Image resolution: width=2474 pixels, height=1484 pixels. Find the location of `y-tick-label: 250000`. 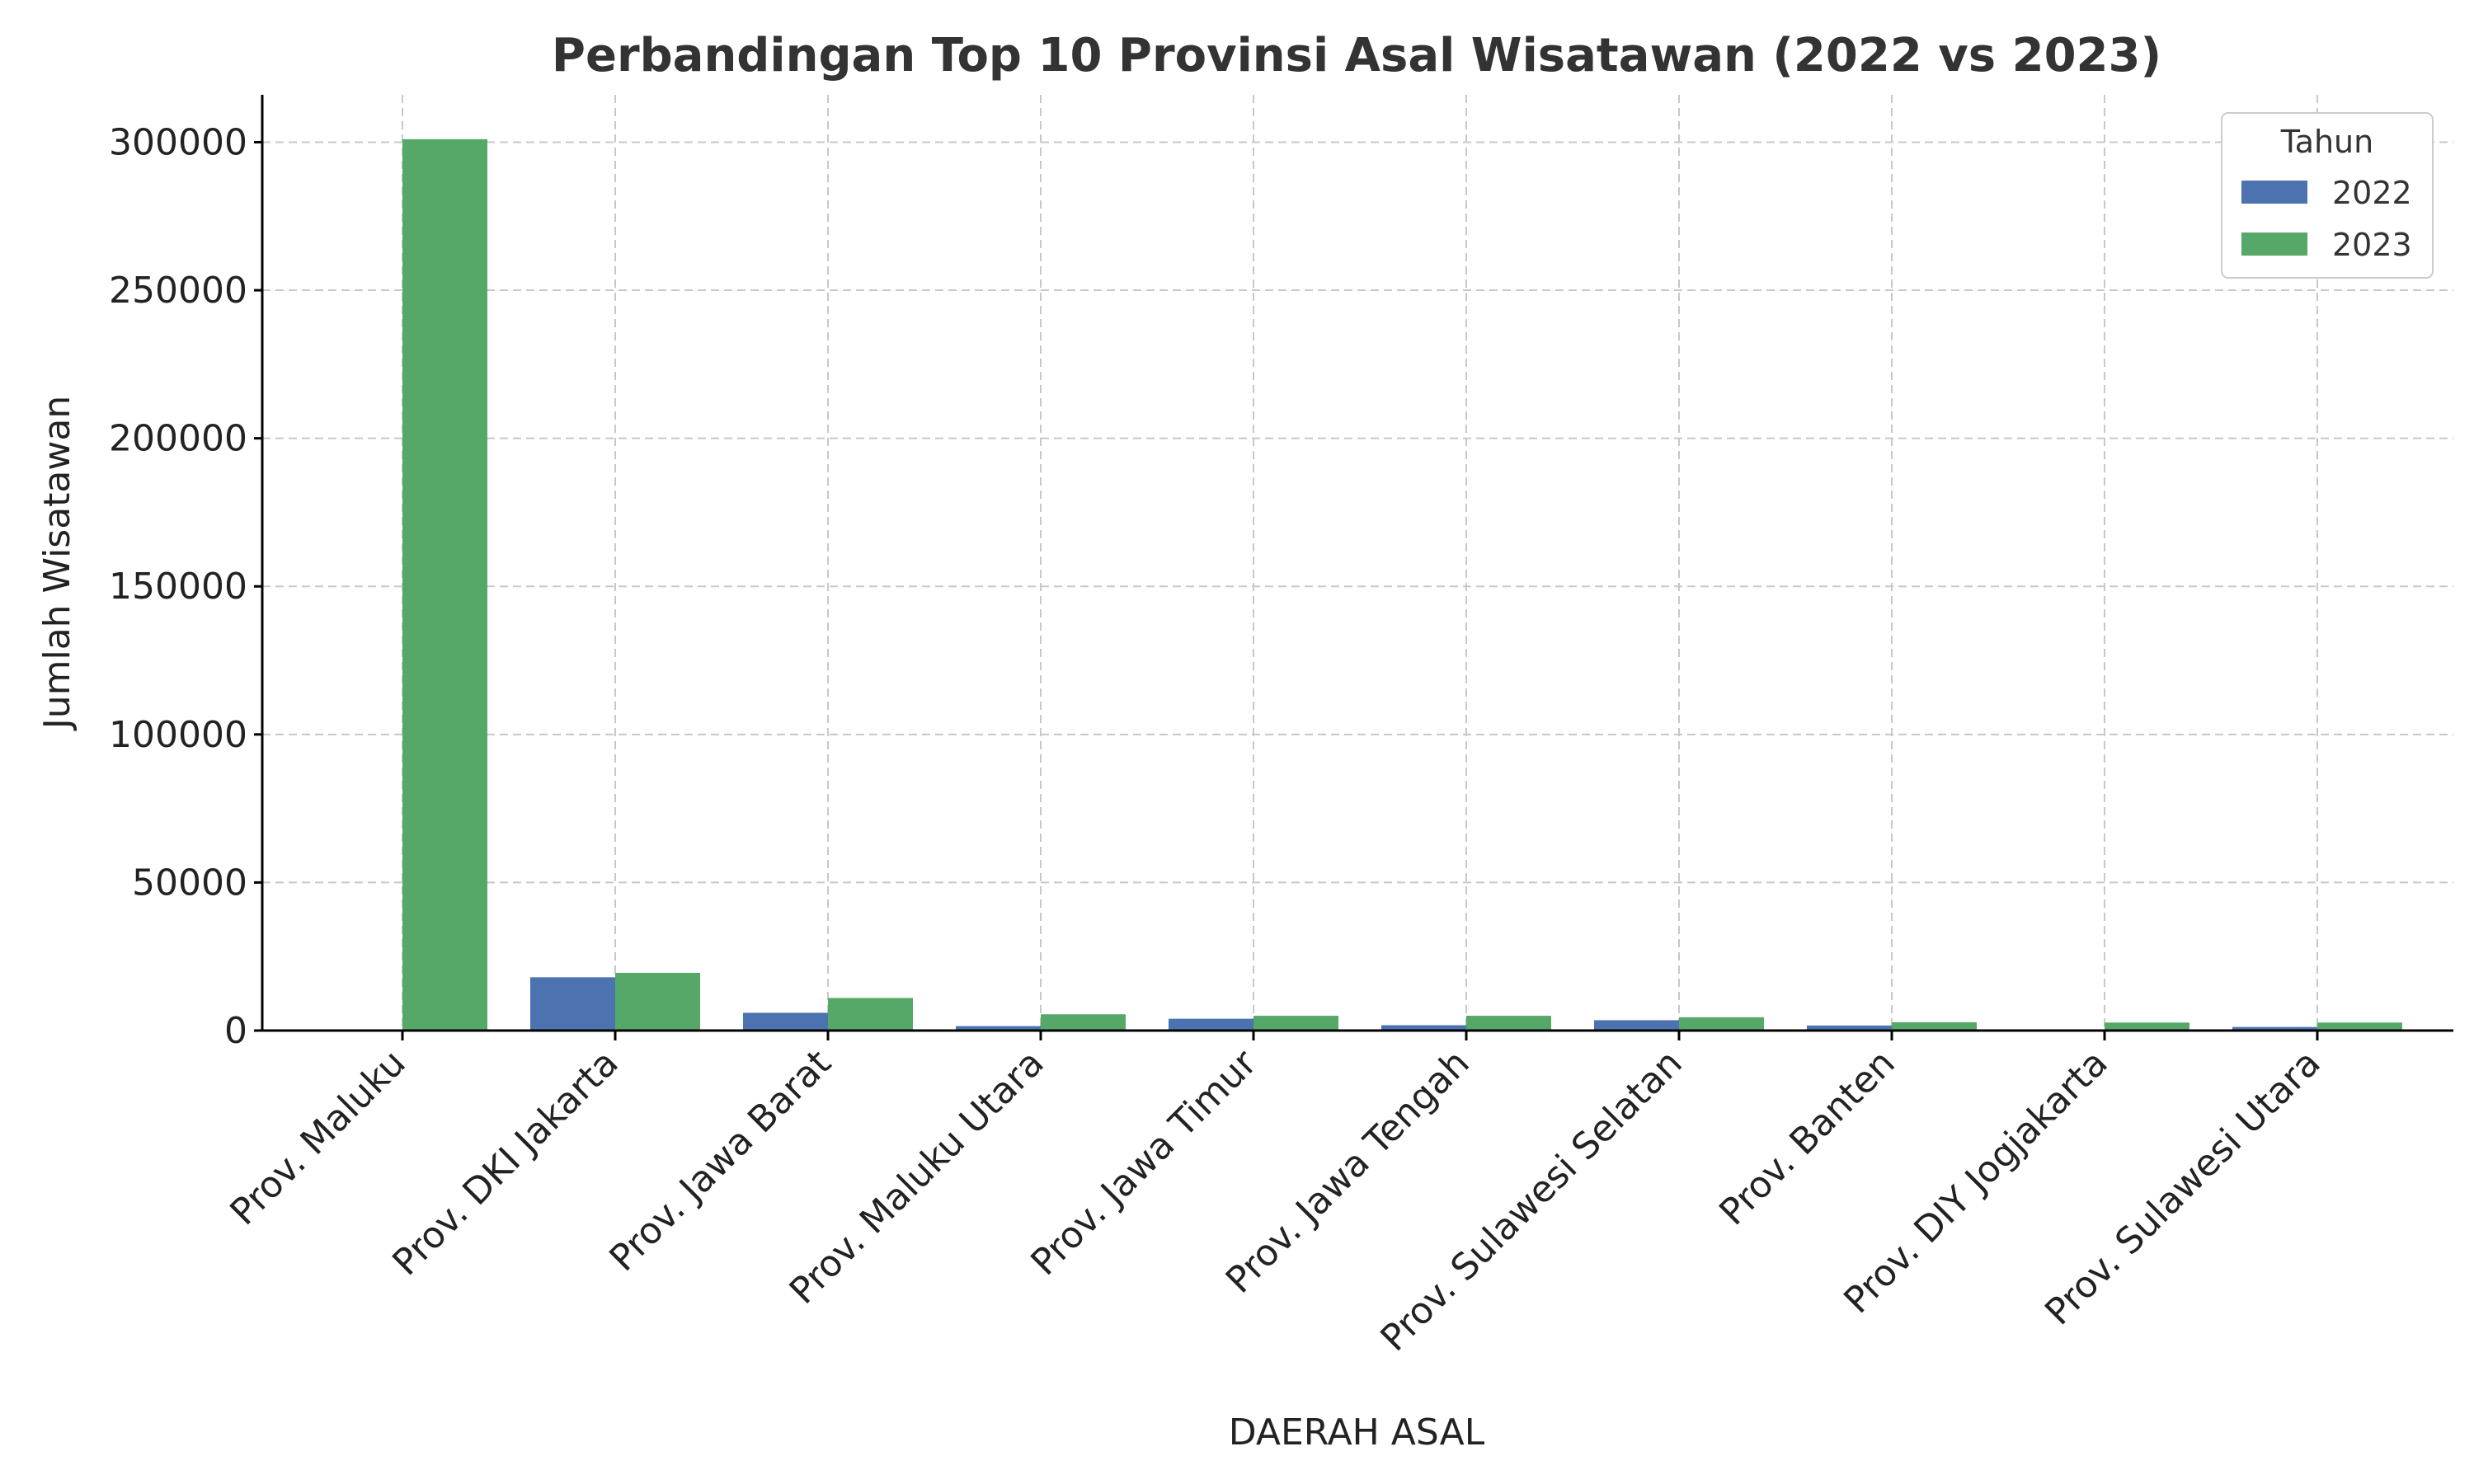

y-tick-label: 250000 is located at coordinates (178, 291).